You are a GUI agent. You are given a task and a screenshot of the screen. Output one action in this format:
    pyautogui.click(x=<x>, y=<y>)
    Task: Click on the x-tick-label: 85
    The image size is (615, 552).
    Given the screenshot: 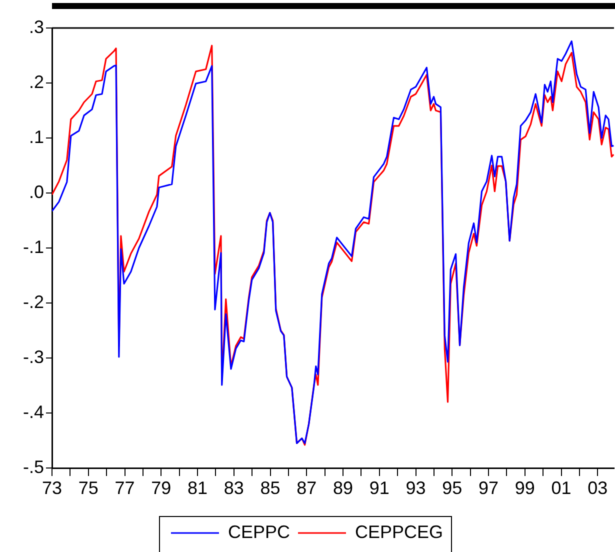 What is the action you would take?
    pyautogui.click(x=270, y=488)
    